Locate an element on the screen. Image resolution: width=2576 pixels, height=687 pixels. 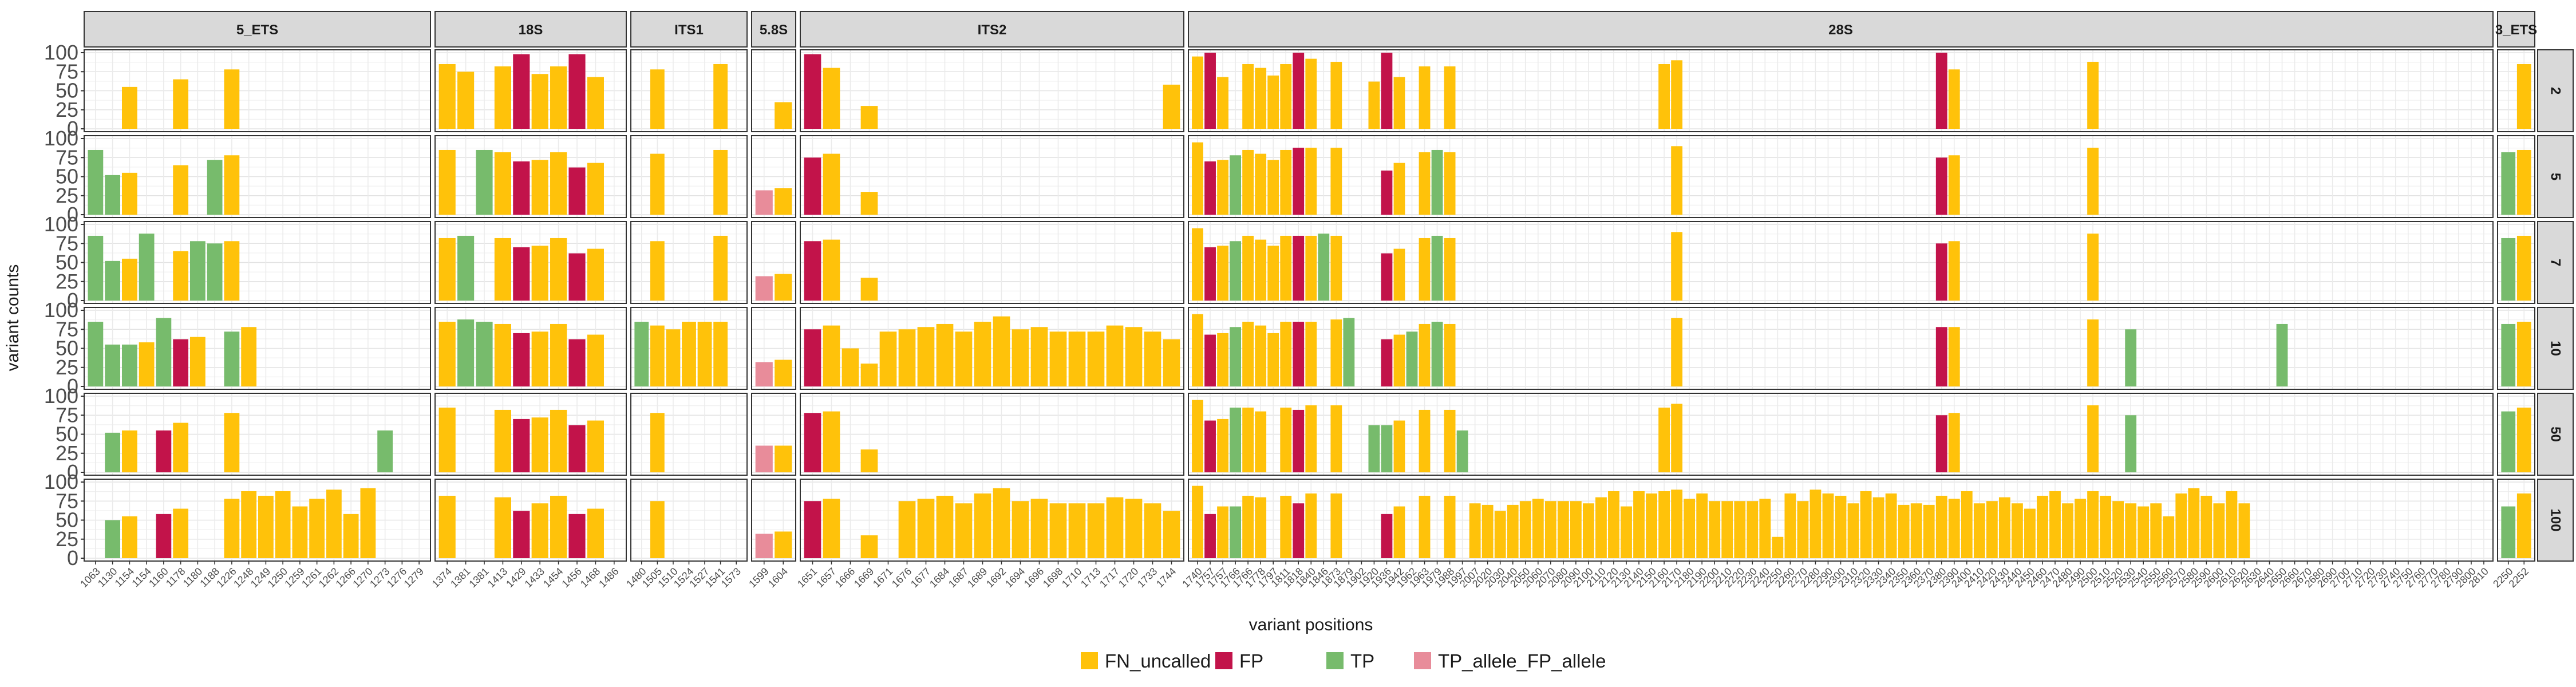
x-tick-label: 1429 is located at coordinates (516, 578).